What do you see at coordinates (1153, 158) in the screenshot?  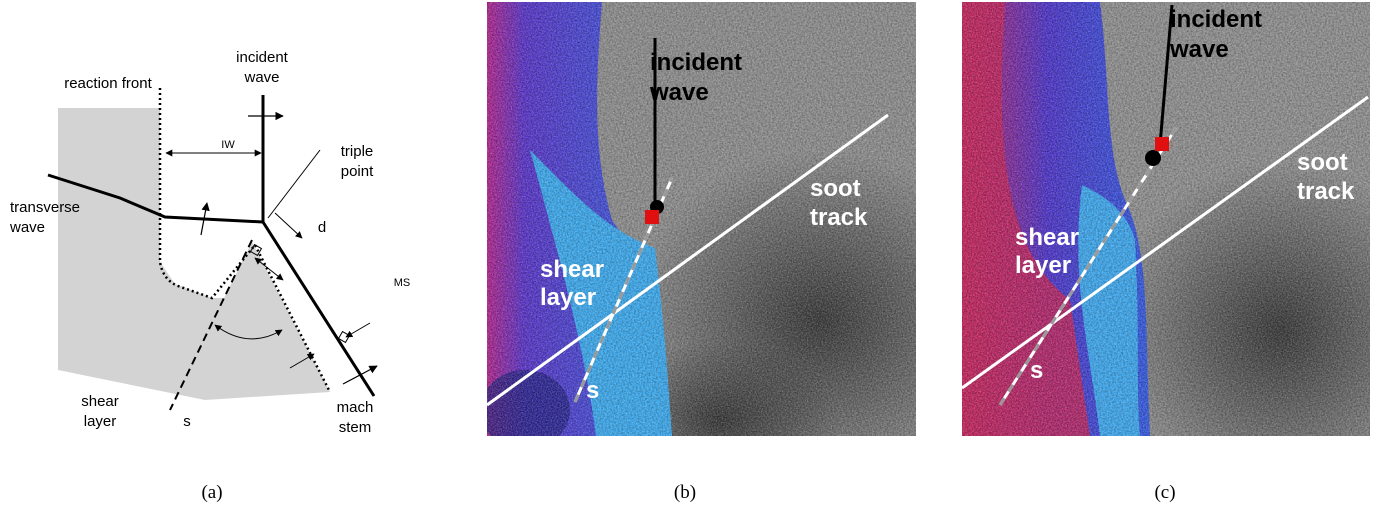 I see `triple-point` at bounding box center [1153, 158].